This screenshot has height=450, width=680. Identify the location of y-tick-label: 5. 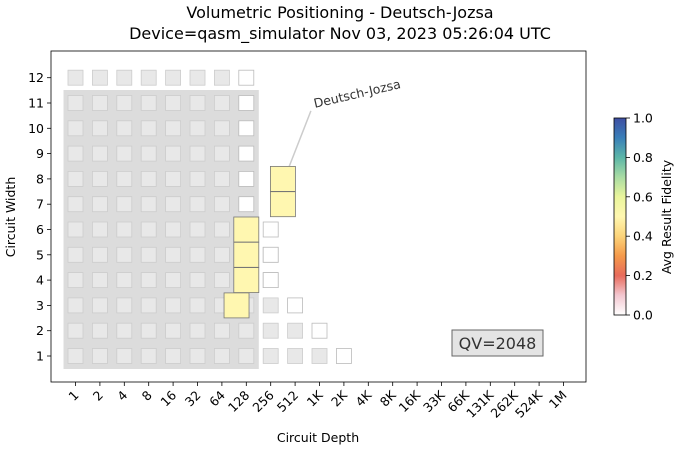
(40, 254).